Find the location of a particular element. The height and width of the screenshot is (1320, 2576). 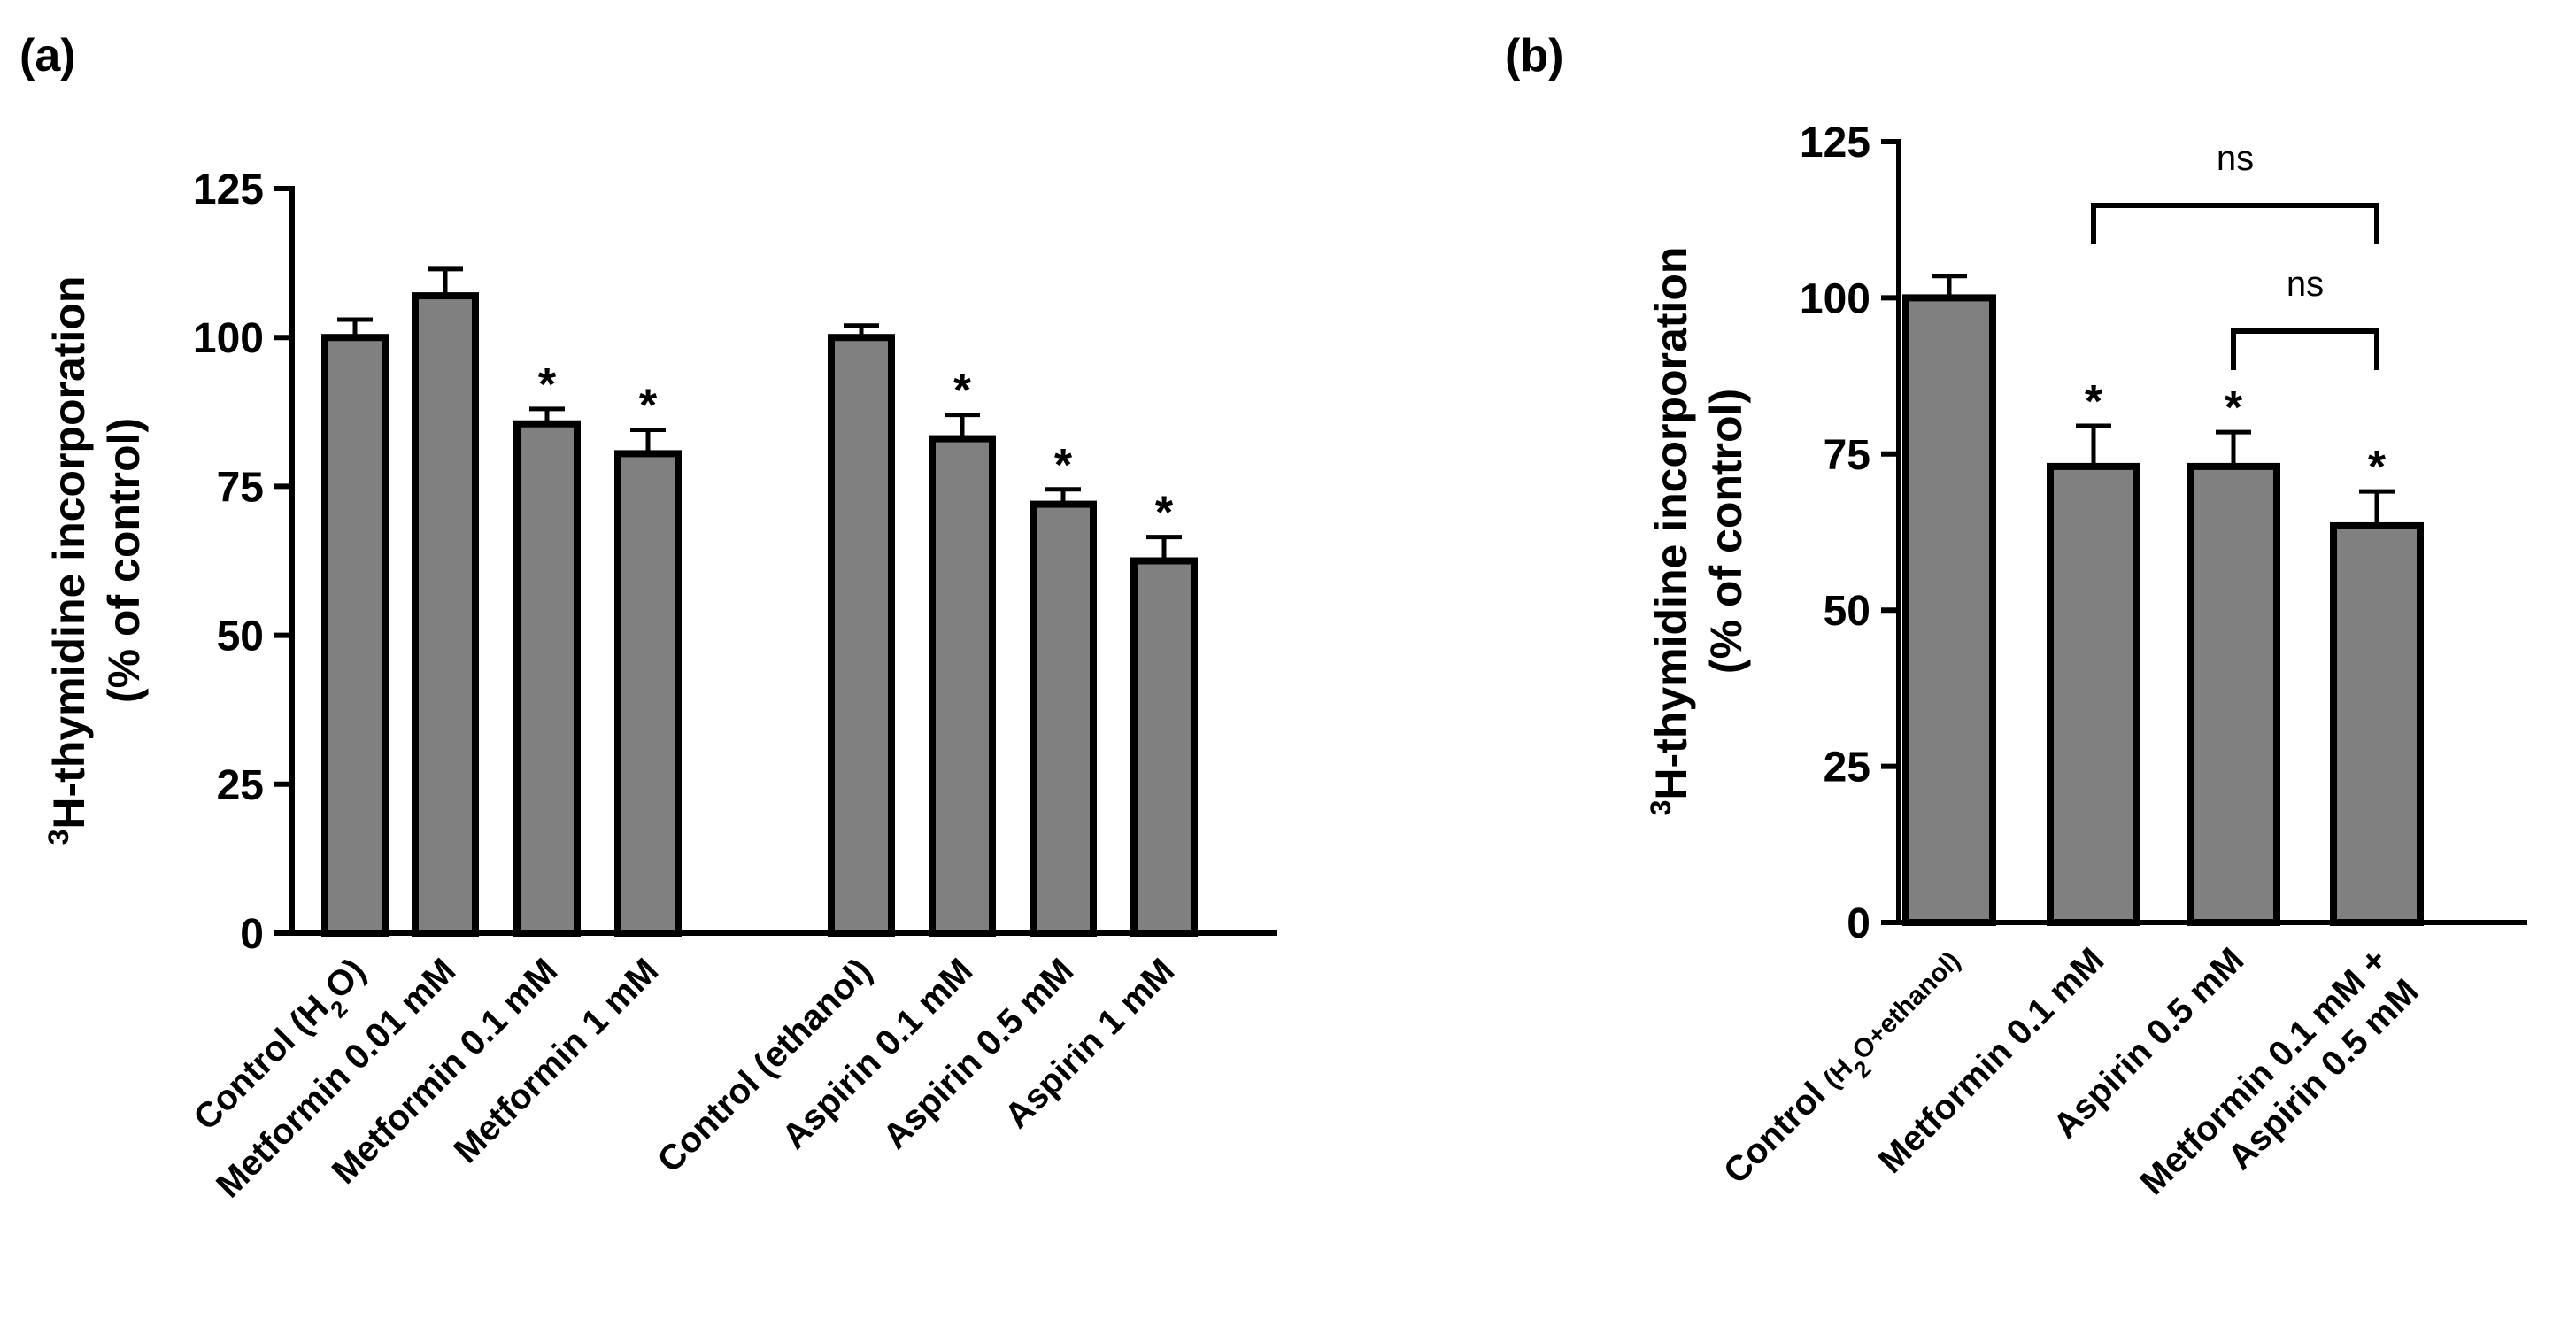

category-label: Control (H2O+ethanol) is located at coordinates (1845, 1069).